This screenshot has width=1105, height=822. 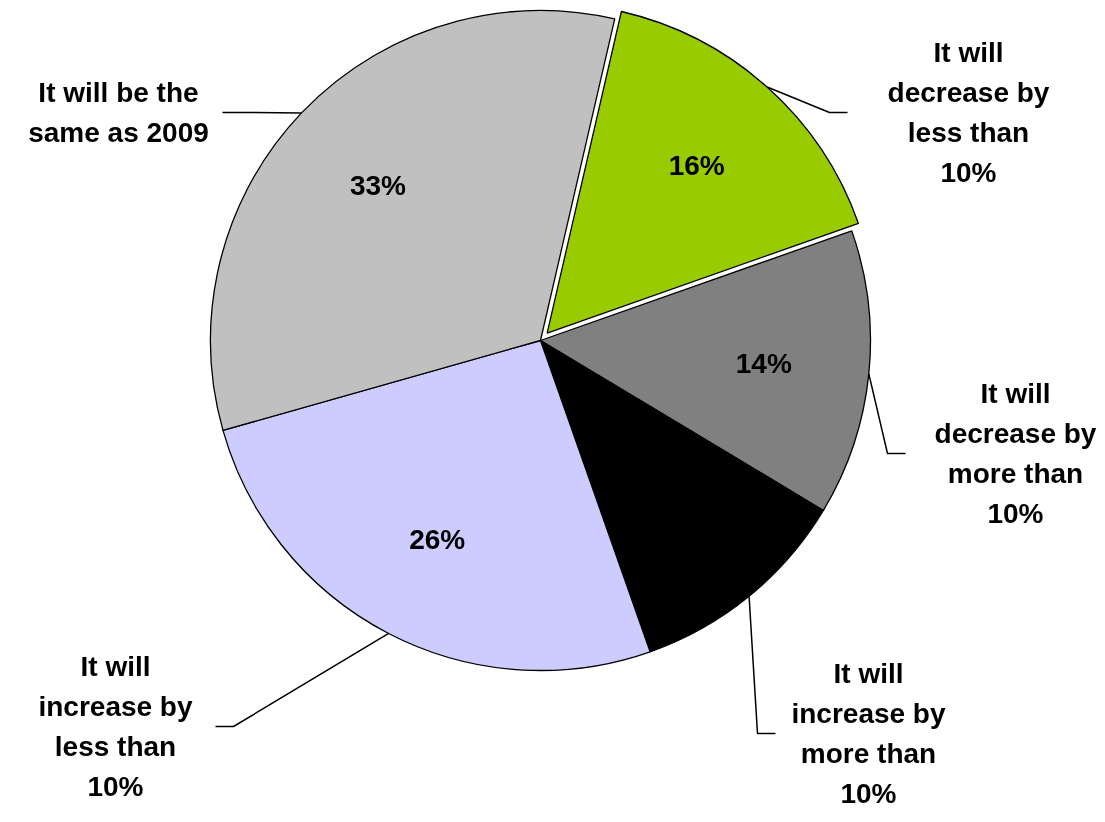 I want to click on data-label: 14%, so click(x=763, y=363).